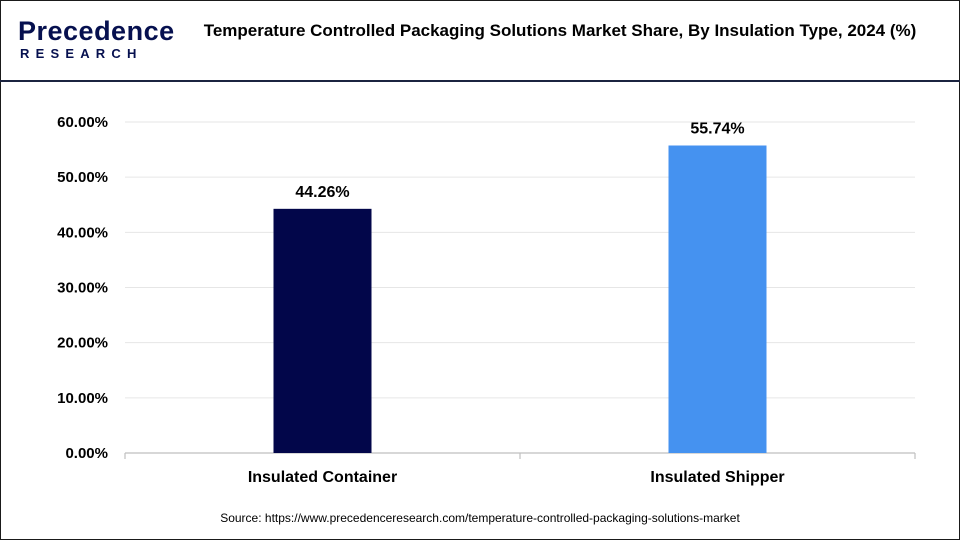  What do you see at coordinates (480, 81) in the screenshot?
I see `header-divider` at bounding box center [480, 81].